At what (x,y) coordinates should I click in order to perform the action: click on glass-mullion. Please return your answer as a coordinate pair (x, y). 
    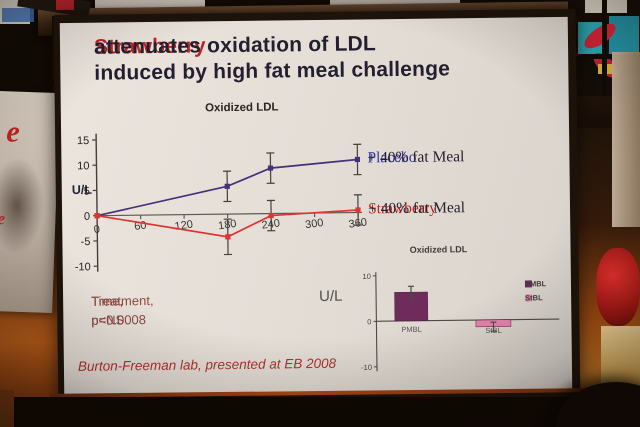
    Looking at the image, I should click on (604, 50).